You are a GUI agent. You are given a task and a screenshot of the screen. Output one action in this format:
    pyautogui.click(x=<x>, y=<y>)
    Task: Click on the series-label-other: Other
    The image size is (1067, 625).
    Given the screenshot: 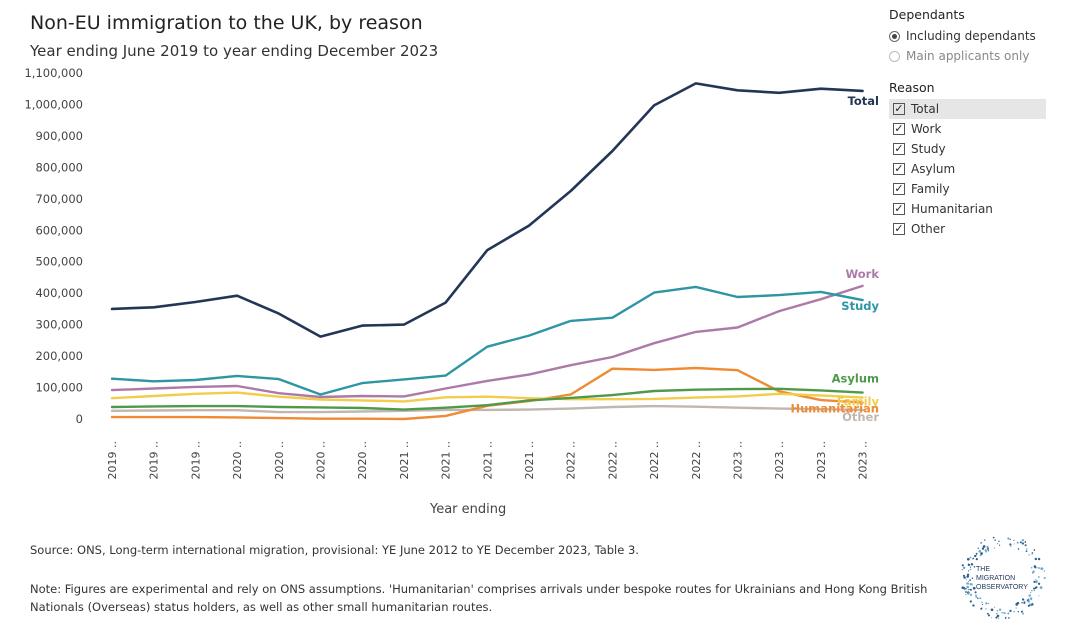 What is the action you would take?
    pyautogui.click(x=860, y=417)
    